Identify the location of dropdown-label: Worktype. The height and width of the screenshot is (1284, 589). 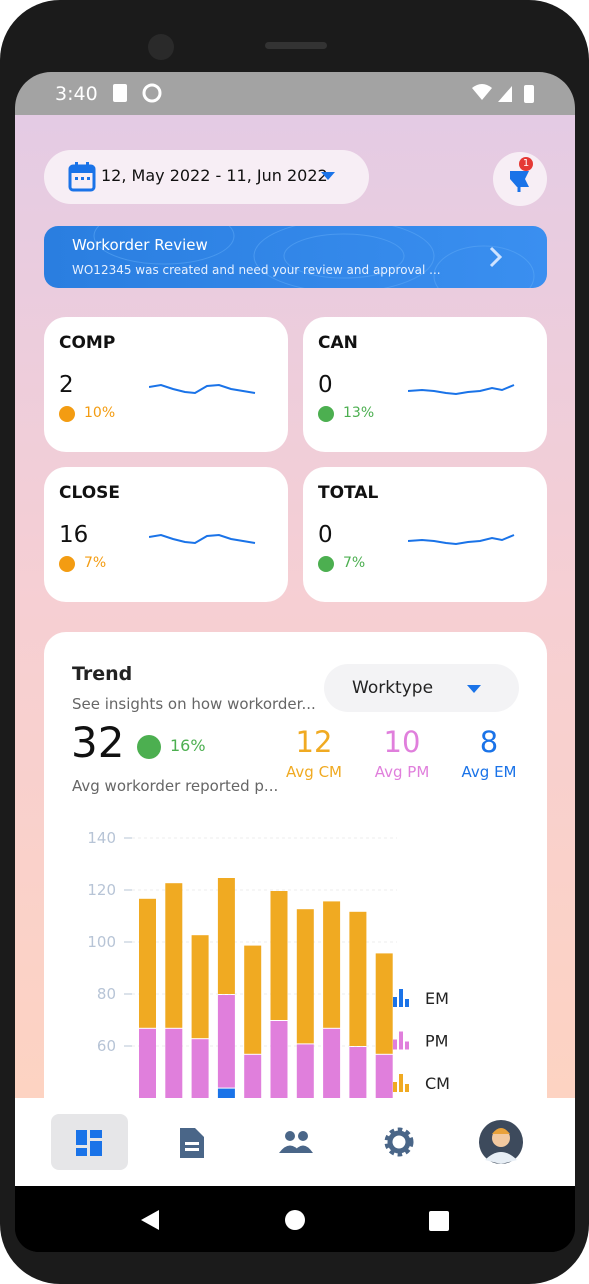
(393, 688).